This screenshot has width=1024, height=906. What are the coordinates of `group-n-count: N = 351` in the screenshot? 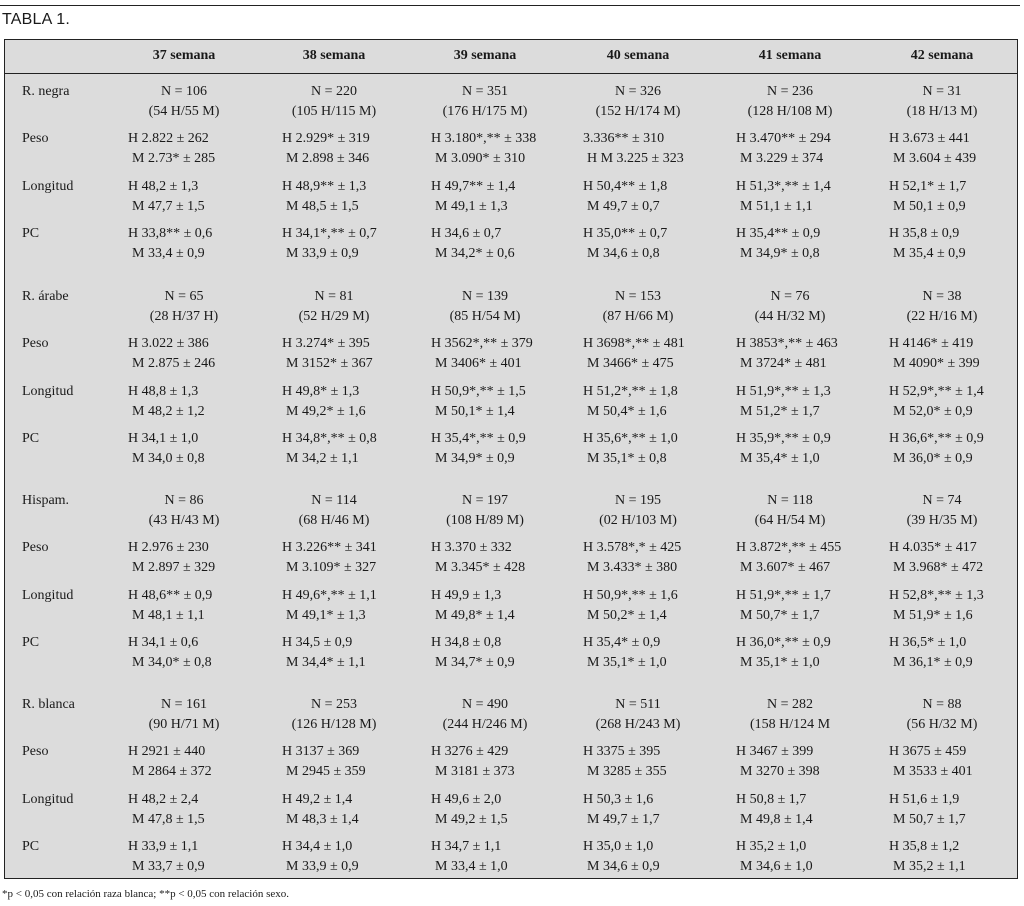 It's located at (484, 91).